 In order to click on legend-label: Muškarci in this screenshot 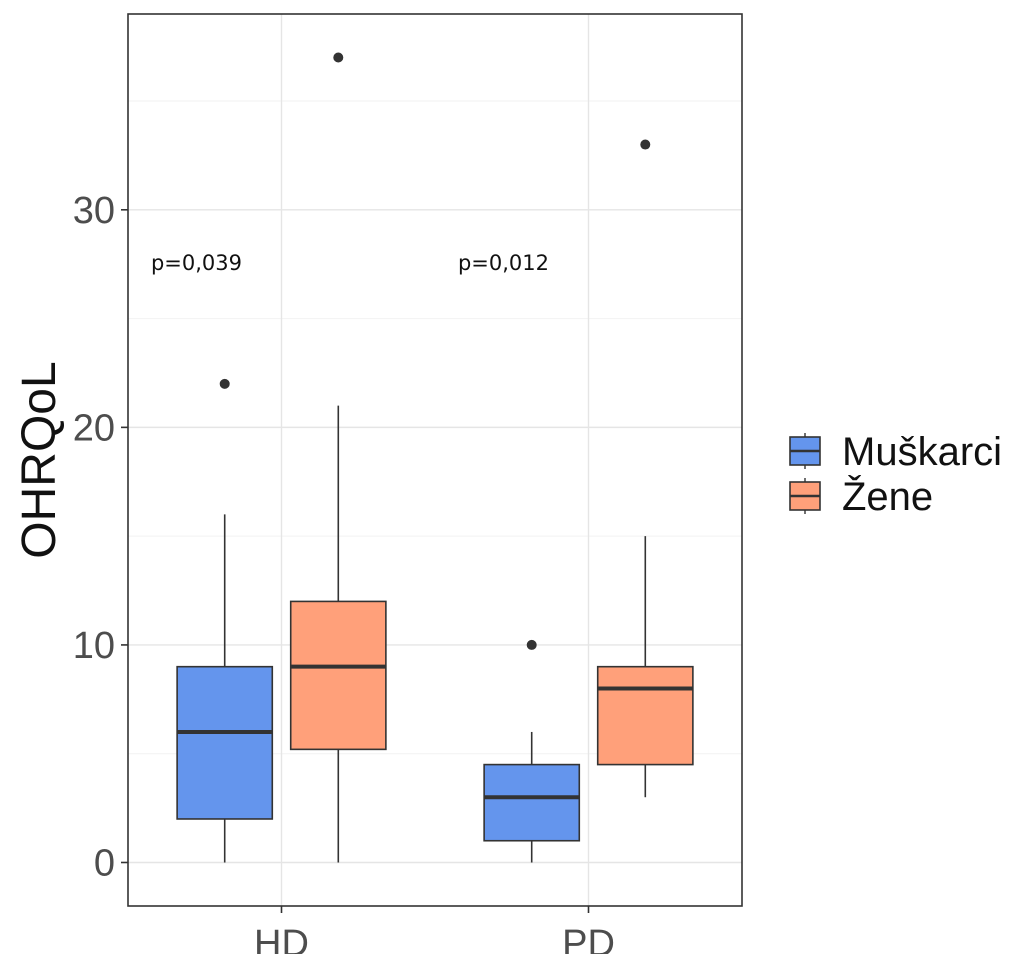, I will do `click(922, 452)`.